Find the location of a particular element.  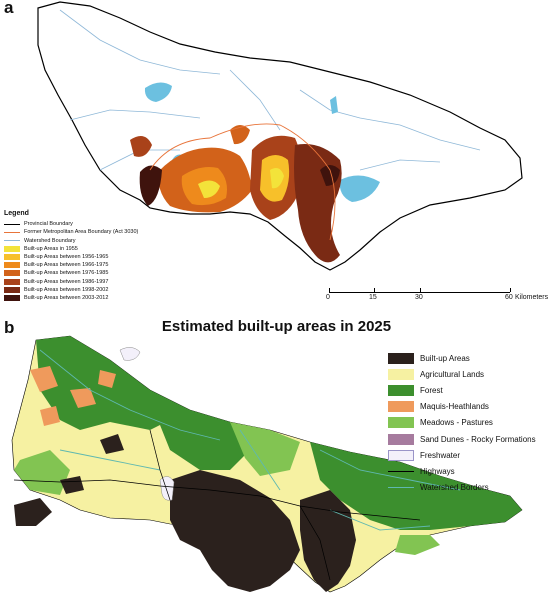

legend-item: Built-up Areas is located at coordinates (468, 358).